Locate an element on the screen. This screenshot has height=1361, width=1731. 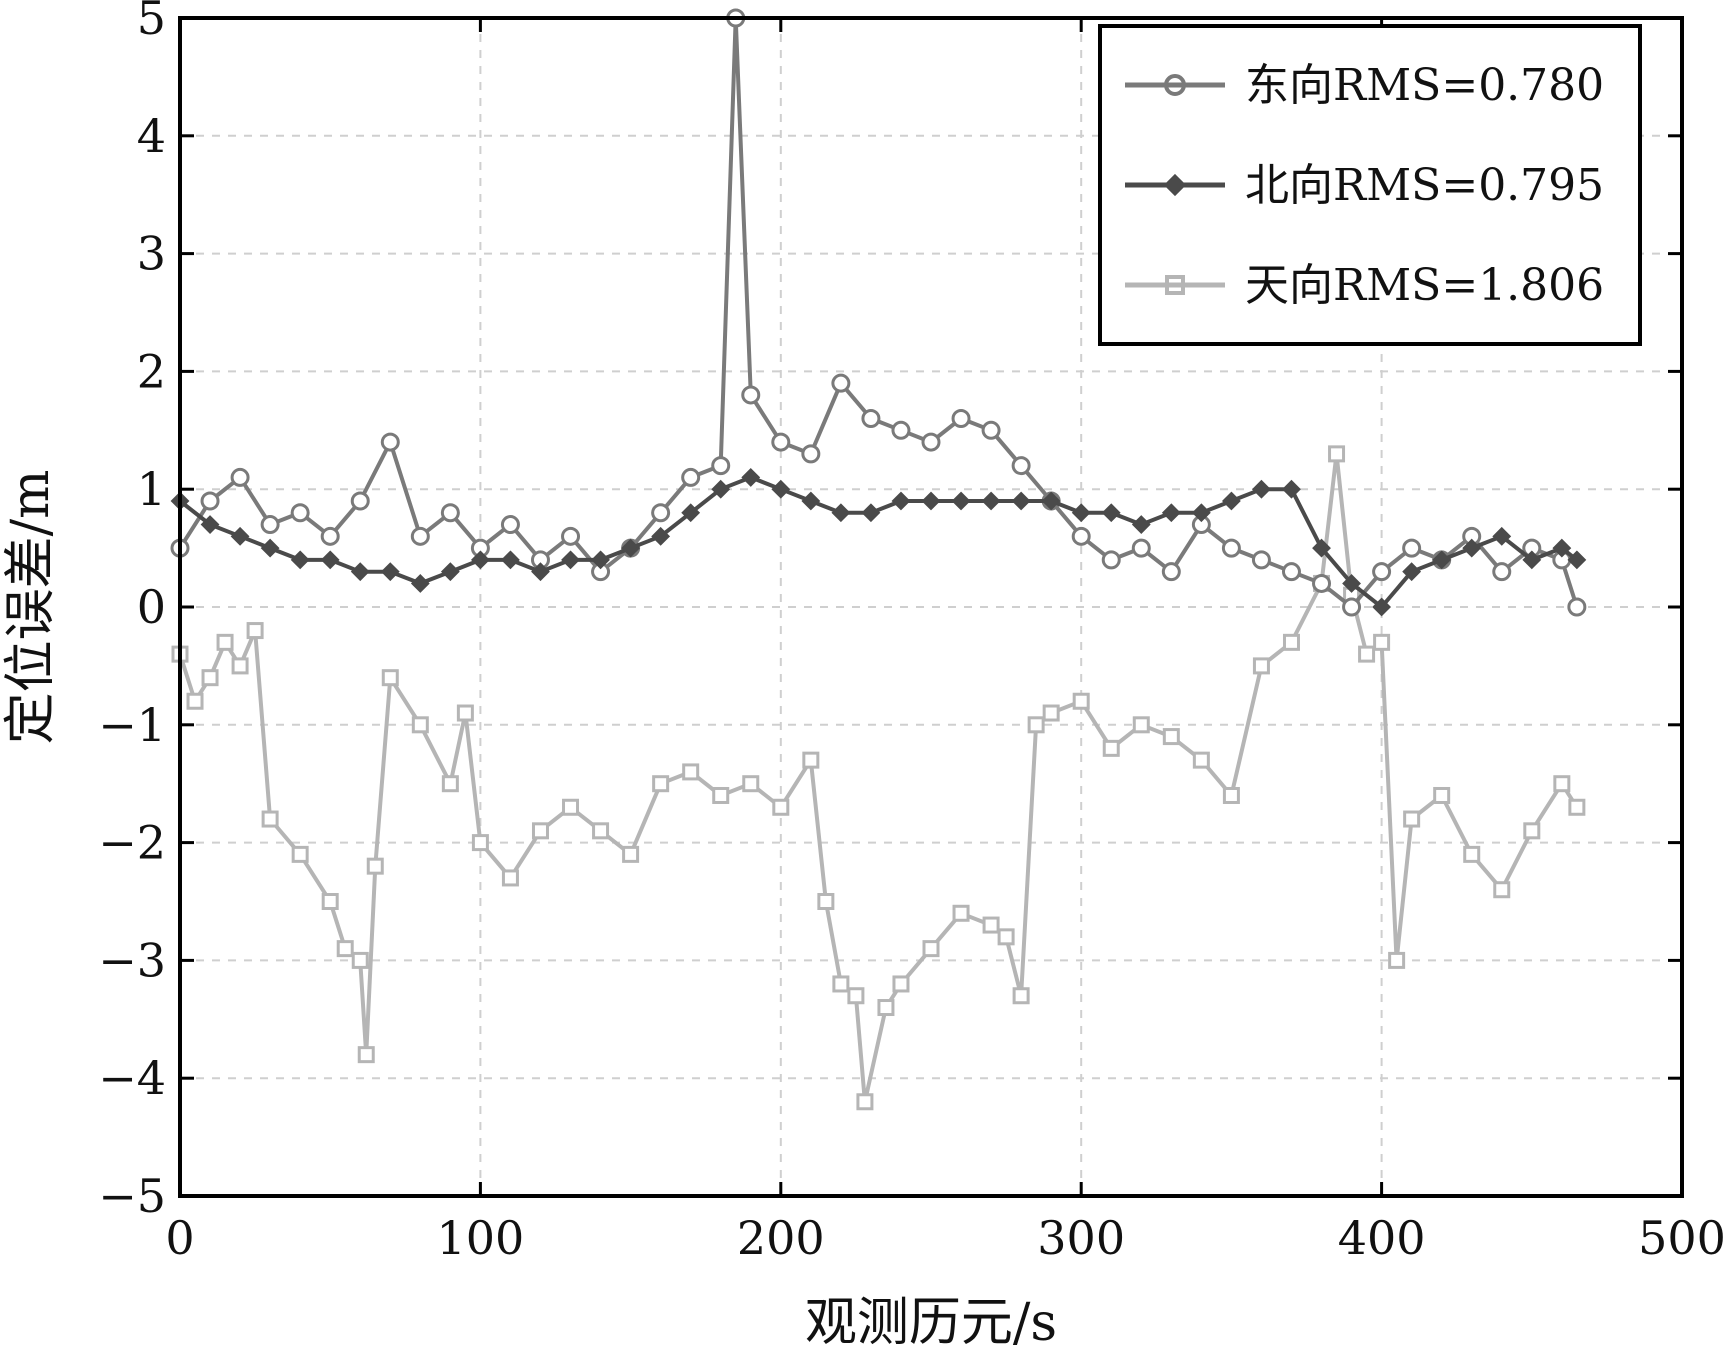
y-tick-label: 0 is located at coordinates (151, 607).